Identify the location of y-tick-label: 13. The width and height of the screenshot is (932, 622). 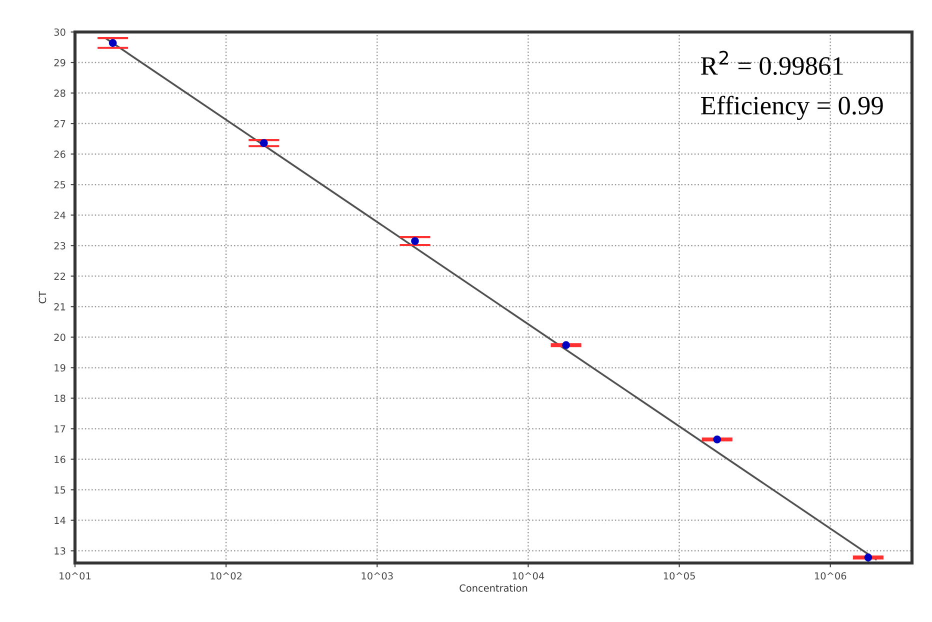
(60, 551).